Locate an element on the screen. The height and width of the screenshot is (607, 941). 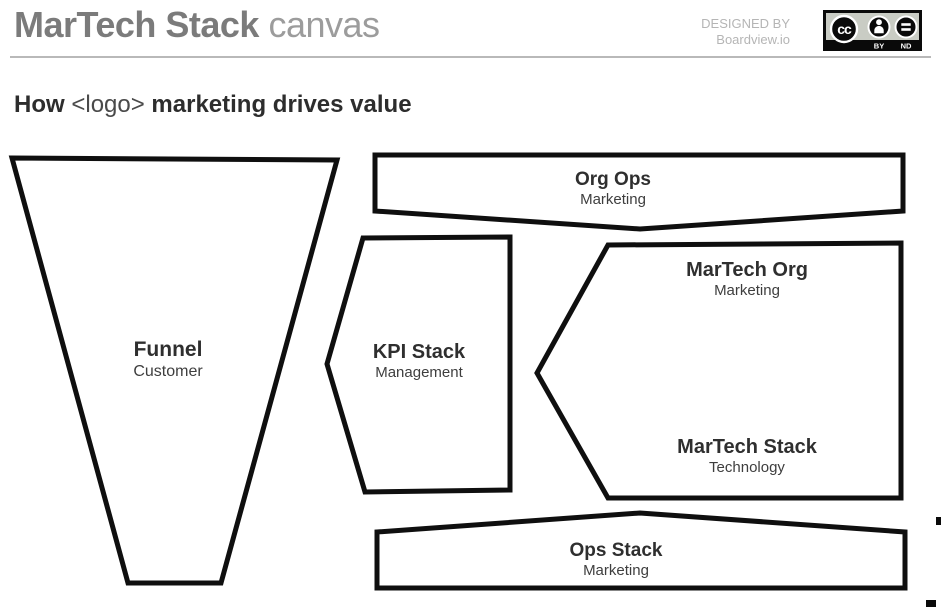
cc-license-badge: cc BY ND is located at coordinates (872, 30).